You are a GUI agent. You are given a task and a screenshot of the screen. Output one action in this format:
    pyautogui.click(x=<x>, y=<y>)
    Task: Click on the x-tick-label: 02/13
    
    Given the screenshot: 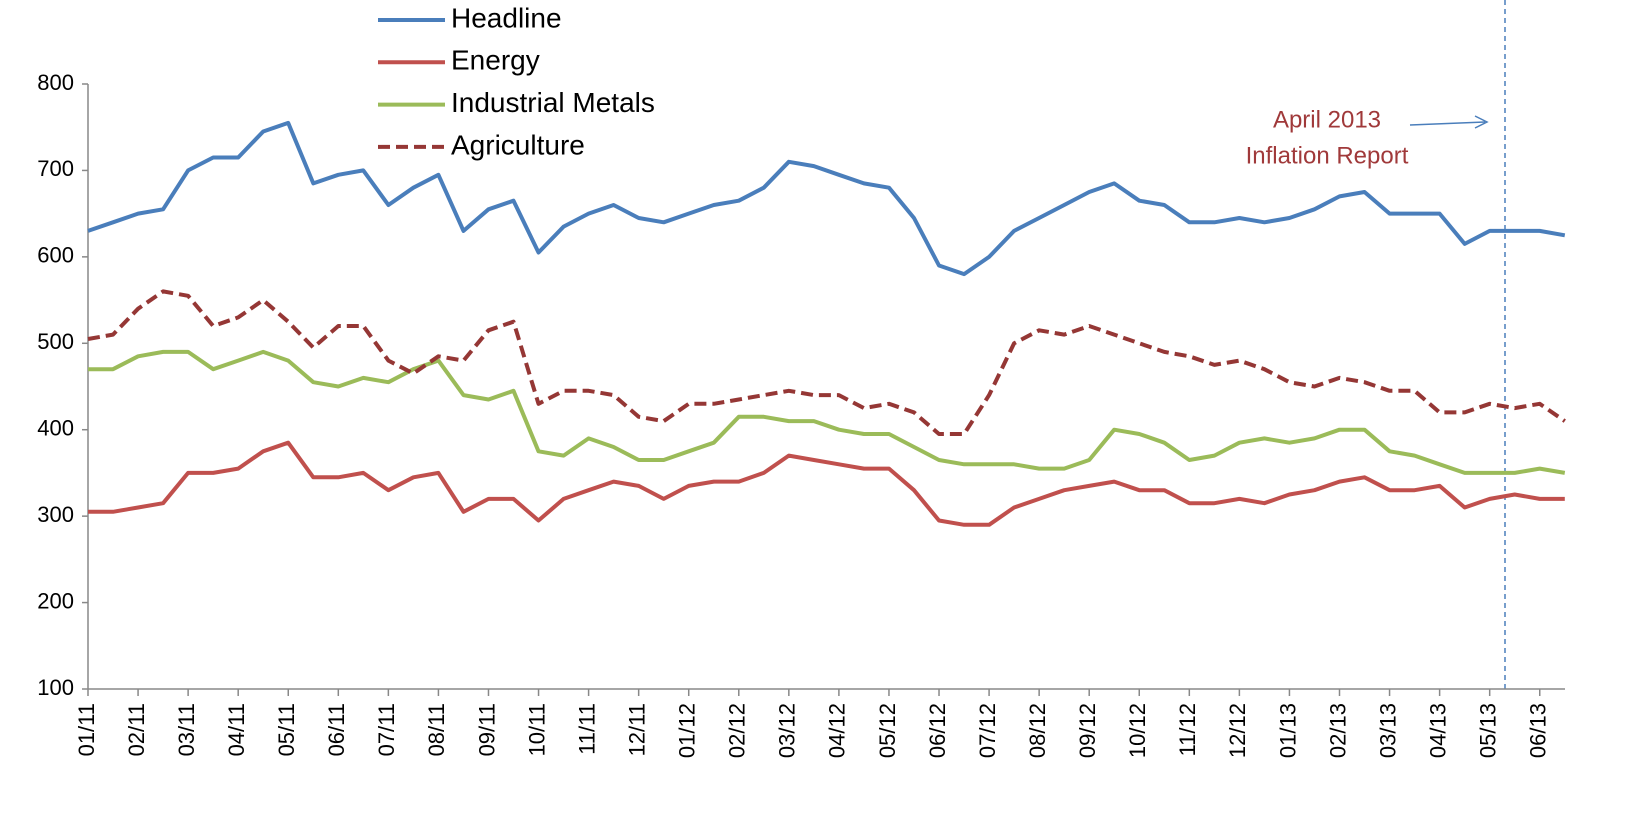 What is the action you would take?
    pyautogui.click(x=1337, y=730)
    